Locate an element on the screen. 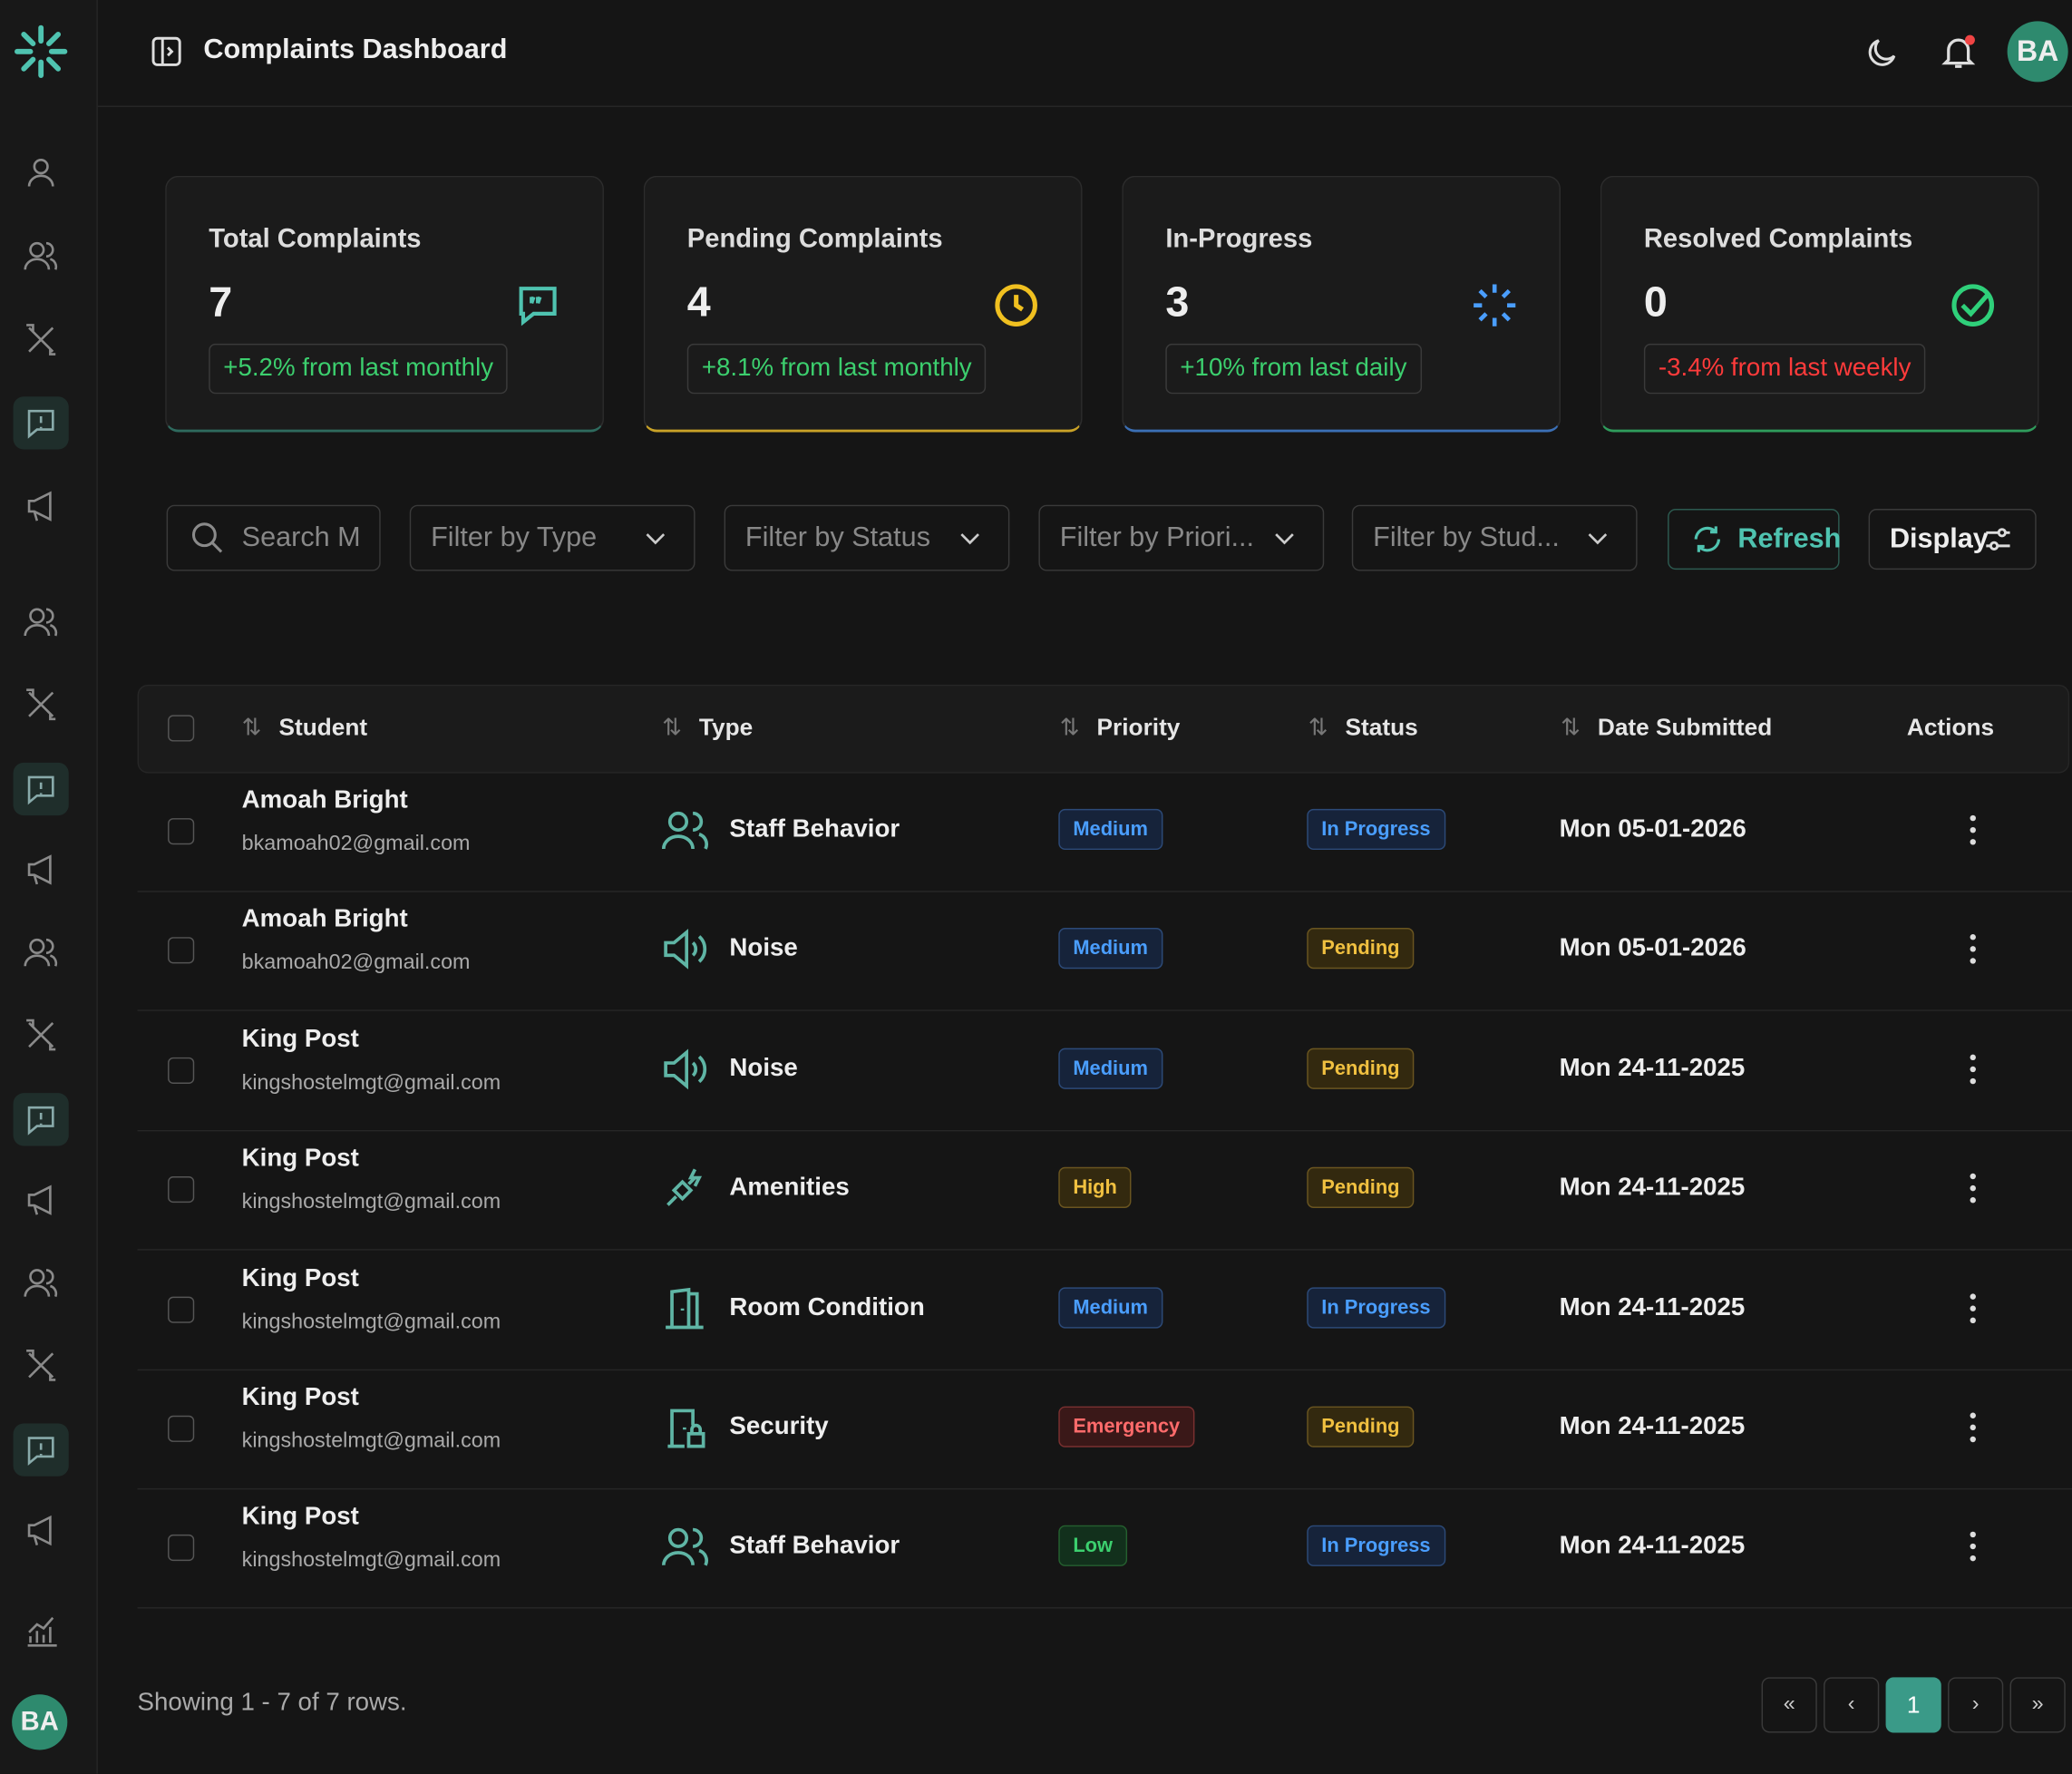  filter-label: Filter by Status is located at coordinates (837, 537).